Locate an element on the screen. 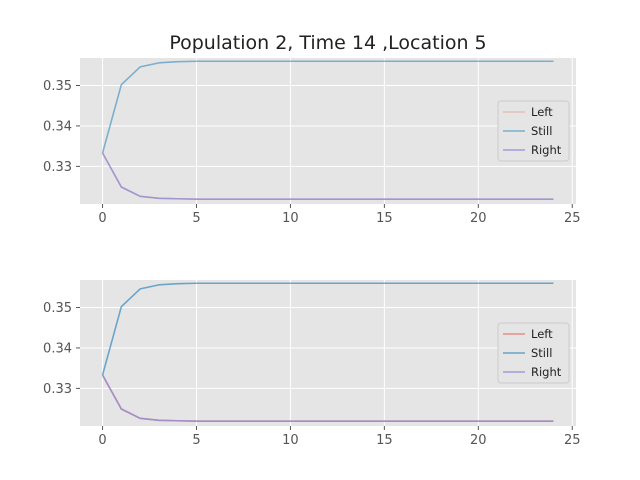 This screenshot has height=480, width=640. panel-2-series-still-line is located at coordinates (327, 329).